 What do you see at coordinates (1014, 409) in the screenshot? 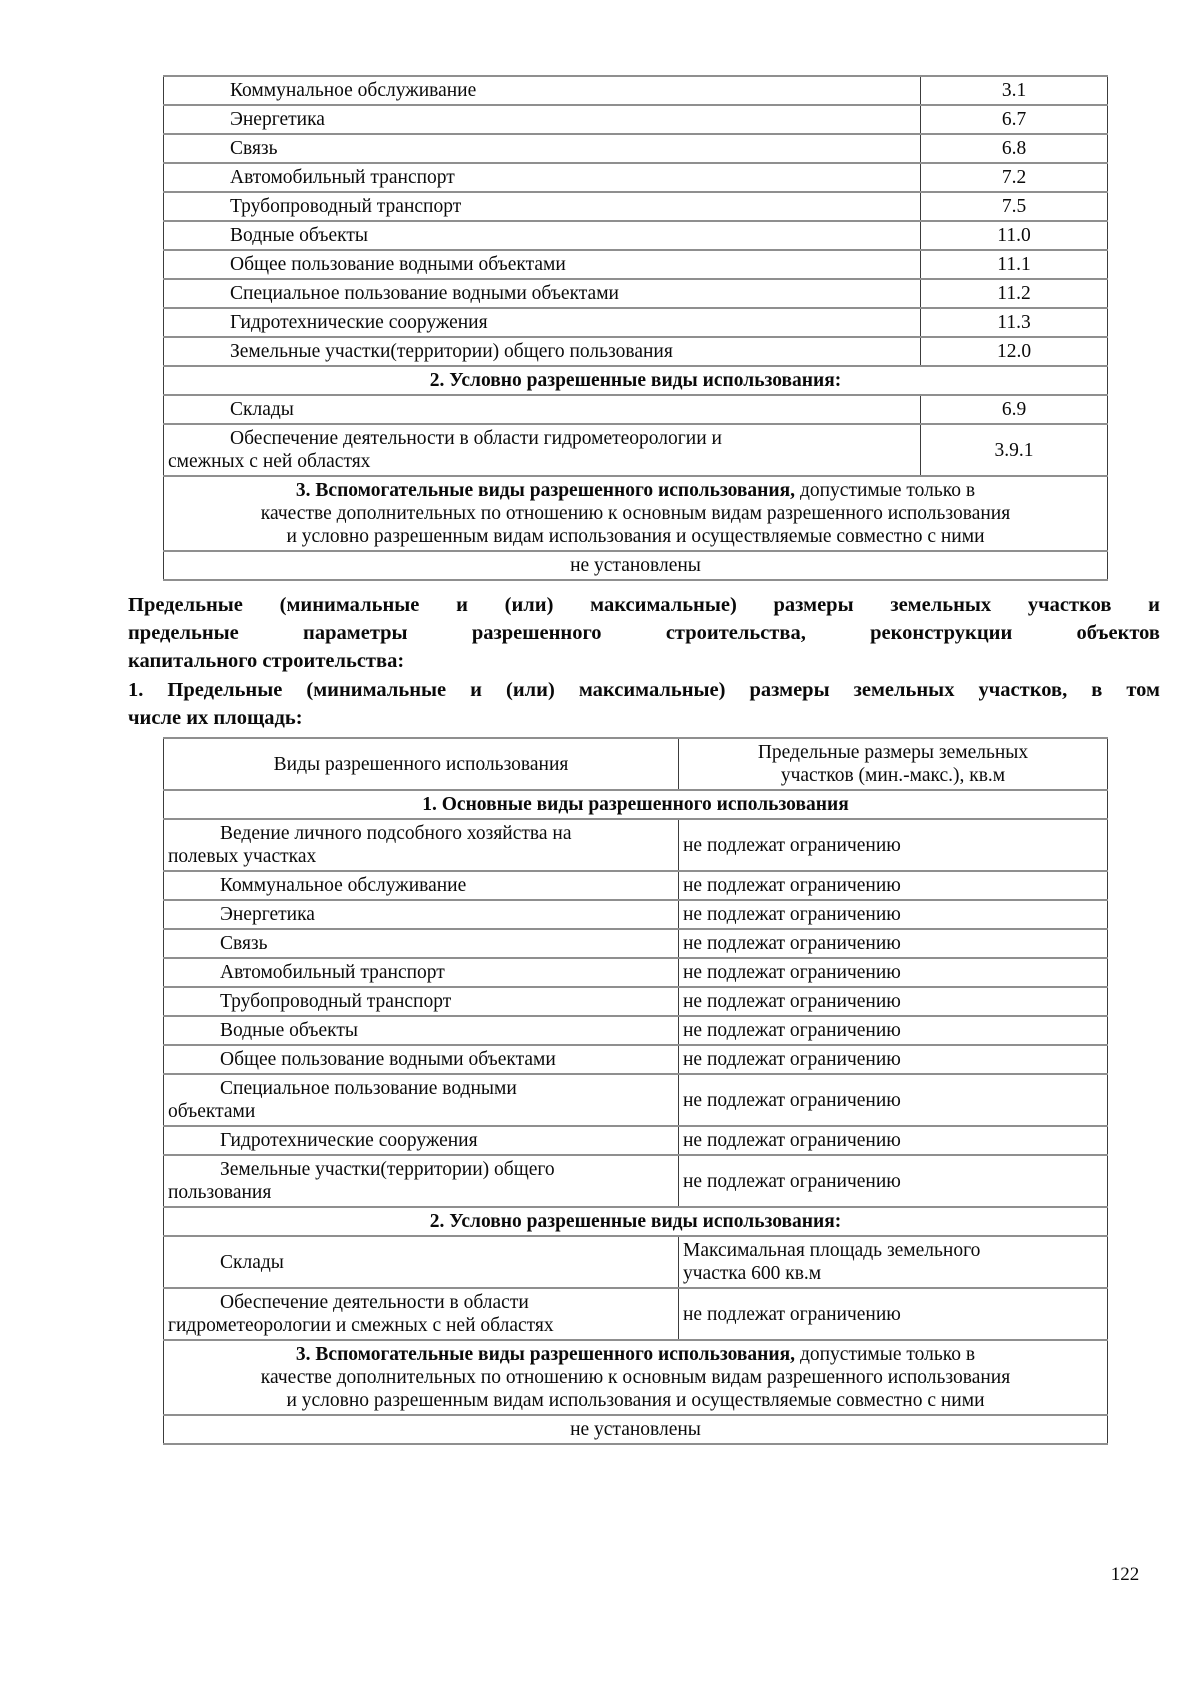
I see `code-cell: 6.9` at bounding box center [1014, 409].